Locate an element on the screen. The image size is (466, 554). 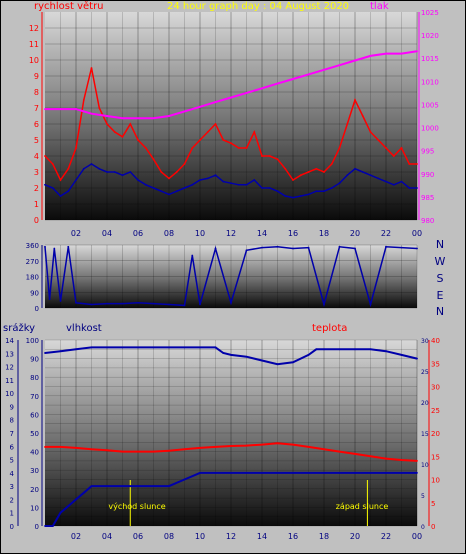
temperature-axis-label: teplota is located at coordinates (329, 328).